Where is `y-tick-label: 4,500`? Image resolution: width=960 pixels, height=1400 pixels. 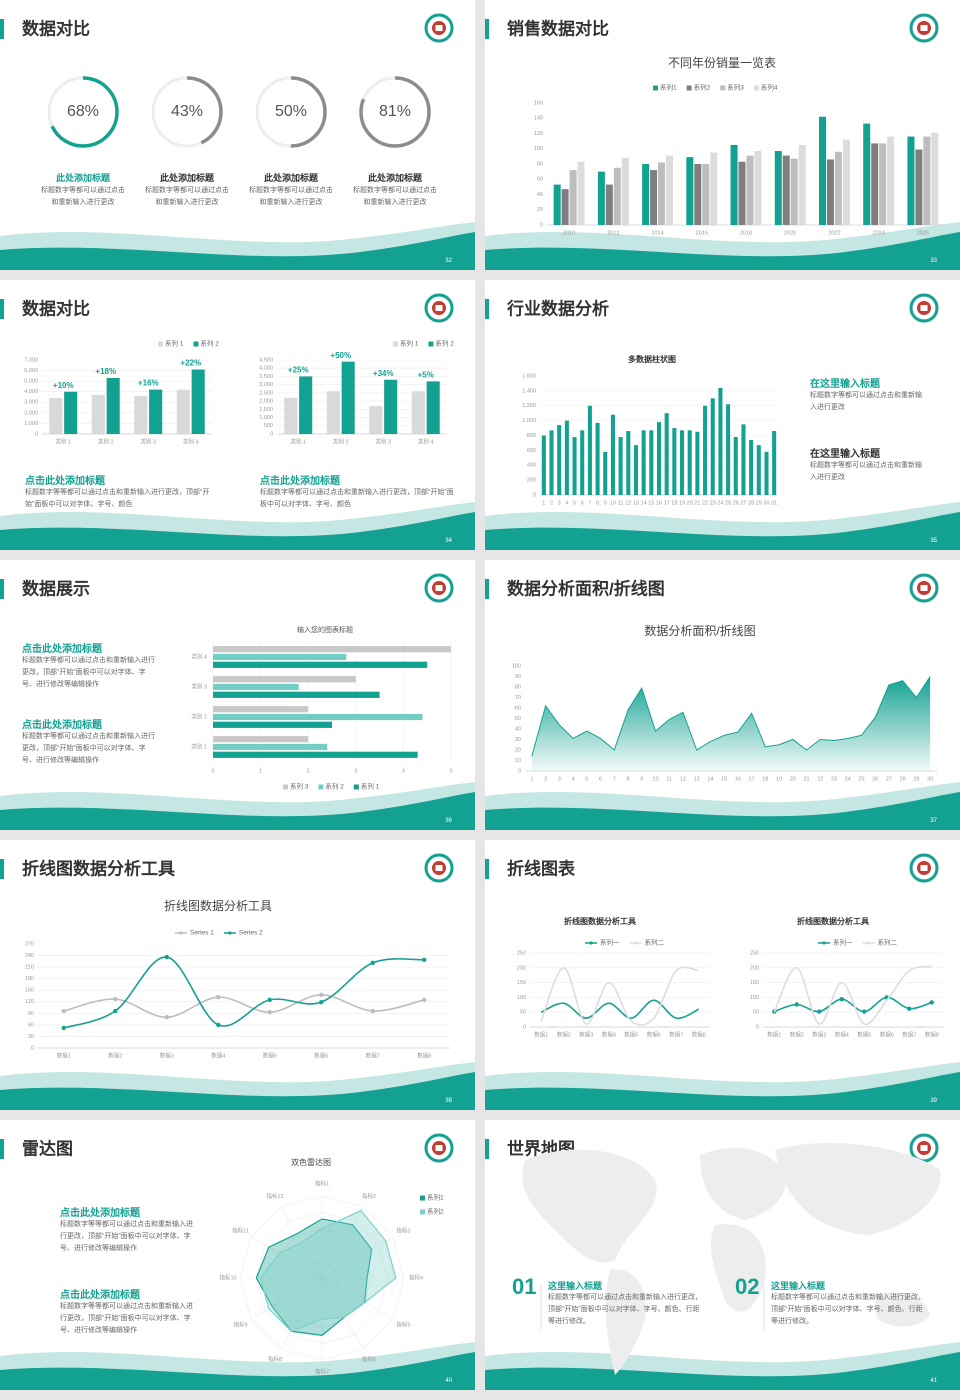 y-tick-label: 4,500 is located at coordinates (266, 360).